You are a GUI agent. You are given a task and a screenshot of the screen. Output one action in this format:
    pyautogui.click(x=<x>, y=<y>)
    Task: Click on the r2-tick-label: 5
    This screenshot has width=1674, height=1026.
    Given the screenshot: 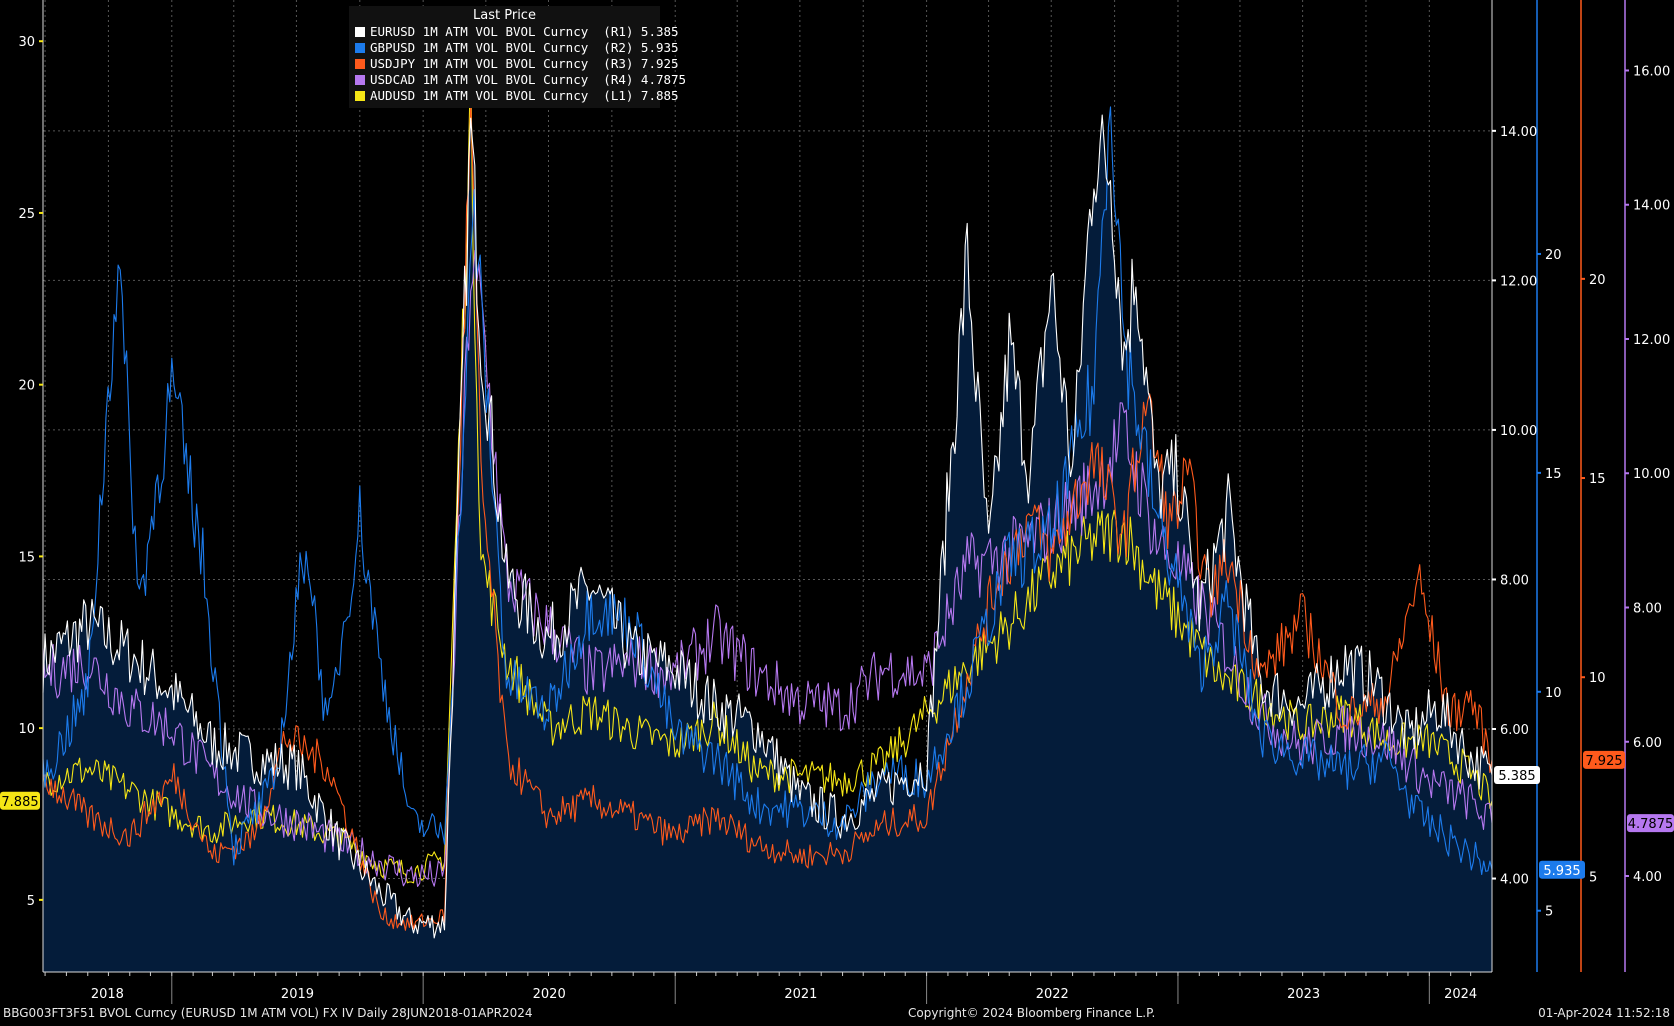 What is the action you would take?
    pyautogui.click(x=1549, y=912)
    